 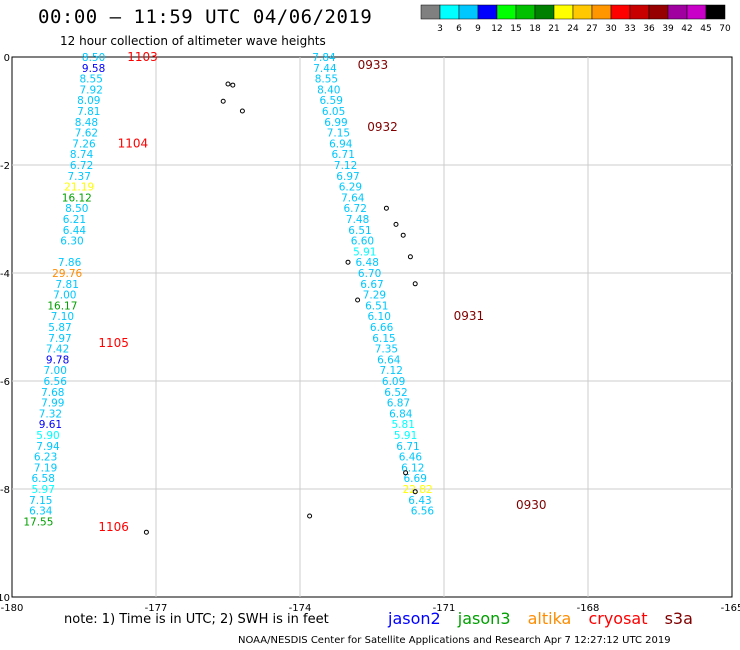 I want to click on data-point: 7.81, so click(x=88, y=112).